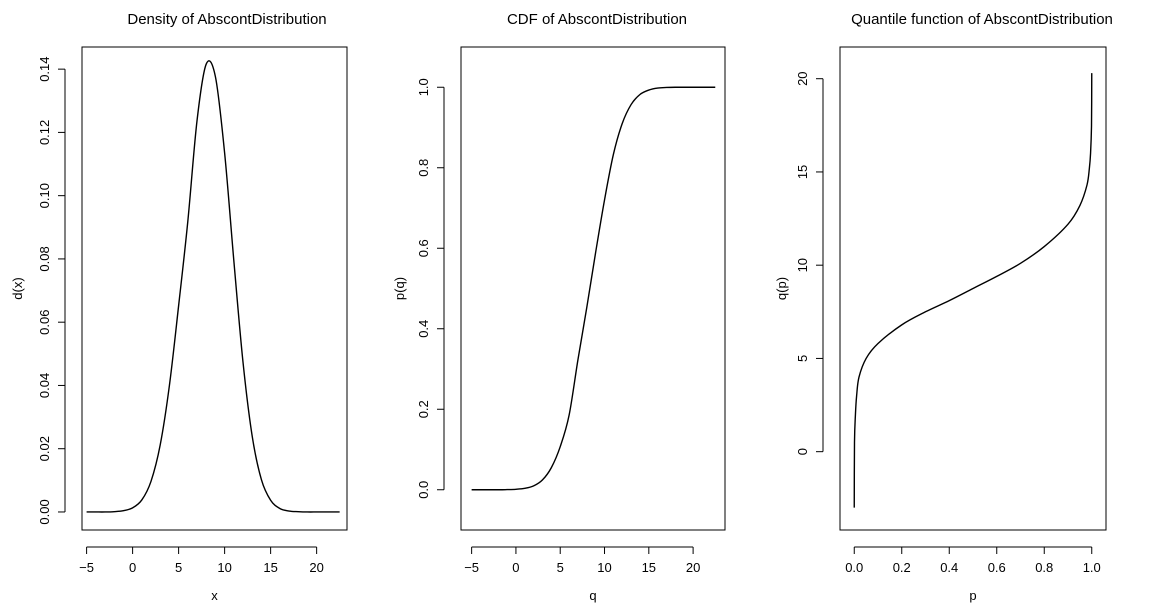 The width and height of the screenshot is (1161, 605). I want to click on density-y-tick-label: 0.14, so click(44, 68).